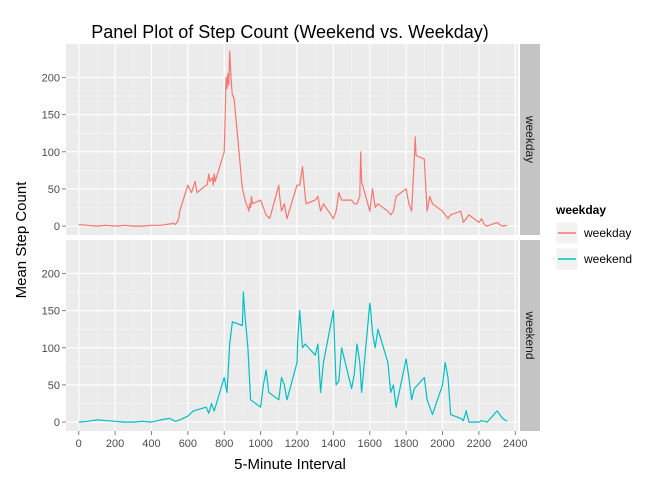 Image resolution: width=672 pixels, height=480 pixels. Describe the element at coordinates (151, 444) in the screenshot. I see `x-tick-label: 400` at that location.